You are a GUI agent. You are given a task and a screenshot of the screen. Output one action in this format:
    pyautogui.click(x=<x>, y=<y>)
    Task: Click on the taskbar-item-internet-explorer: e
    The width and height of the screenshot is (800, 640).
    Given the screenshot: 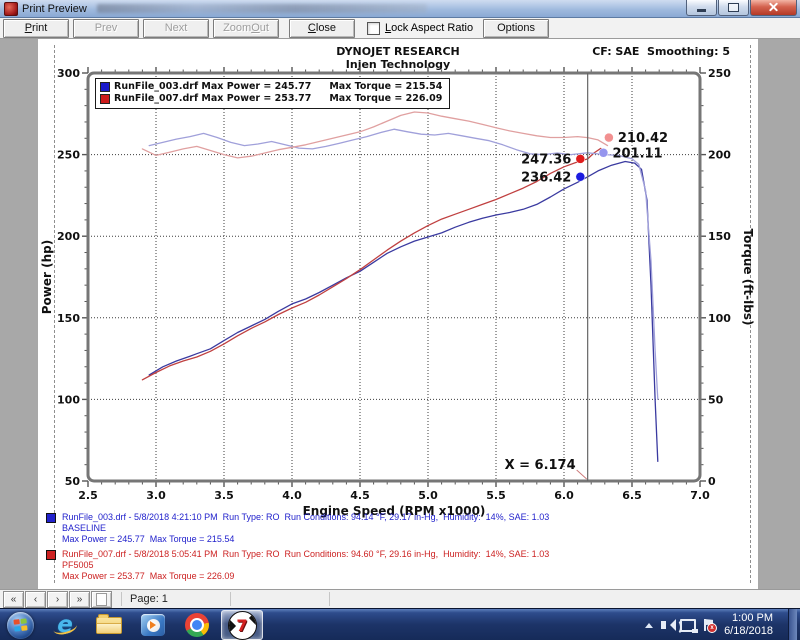 What is the action you would take?
    pyautogui.click(x=65, y=625)
    